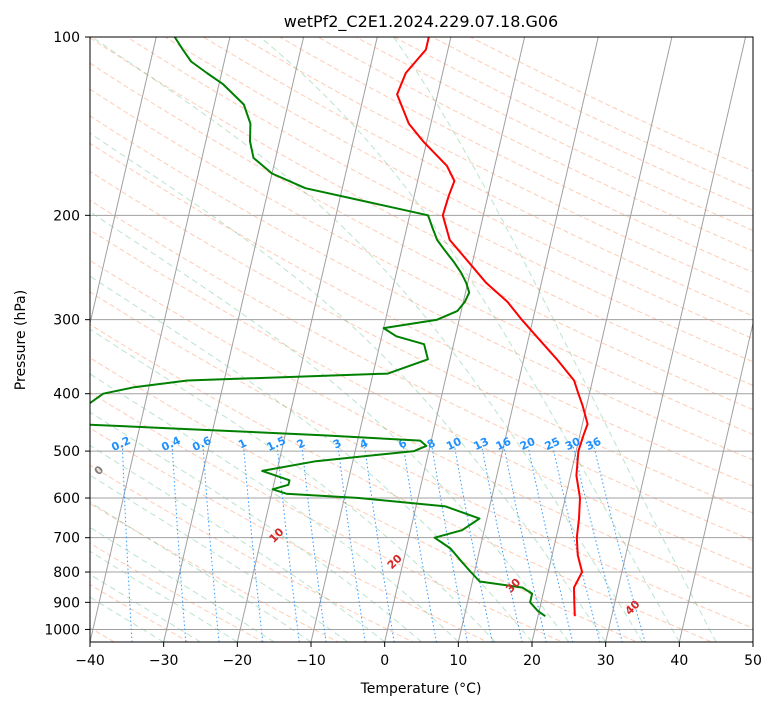 This screenshot has height=708, width=775. What do you see at coordinates (66, 603) in the screenshot?
I see `y-tick-label: 900` at bounding box center [66, 603].